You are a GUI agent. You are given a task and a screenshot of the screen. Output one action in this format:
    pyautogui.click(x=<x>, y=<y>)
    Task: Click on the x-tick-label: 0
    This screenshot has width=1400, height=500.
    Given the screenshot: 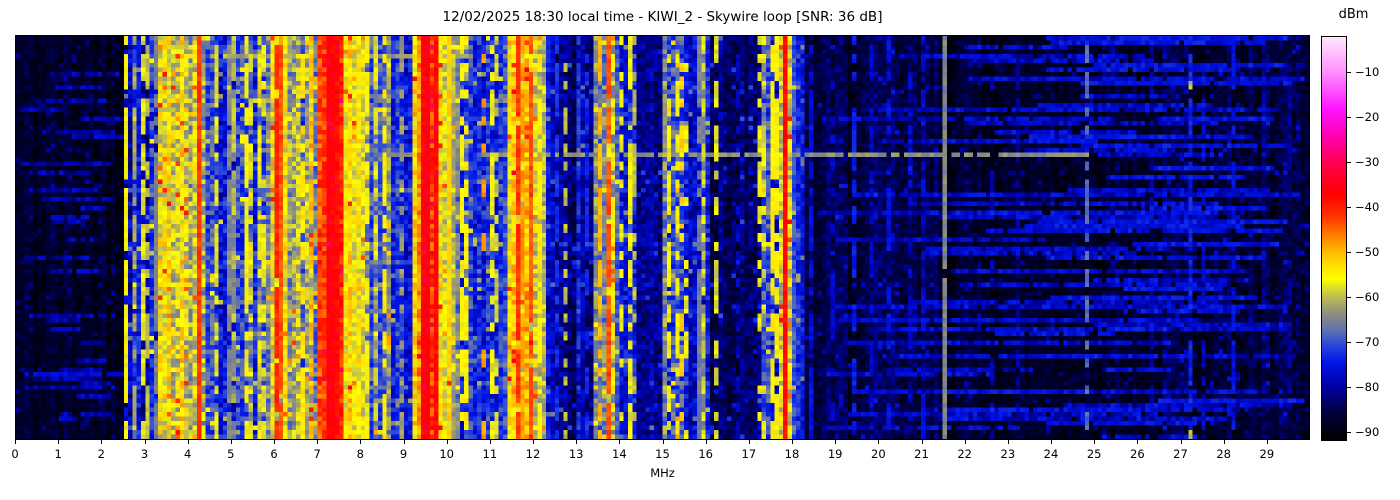 What is the action you would take?
    pyautogui.click(x=15, y=454)
    